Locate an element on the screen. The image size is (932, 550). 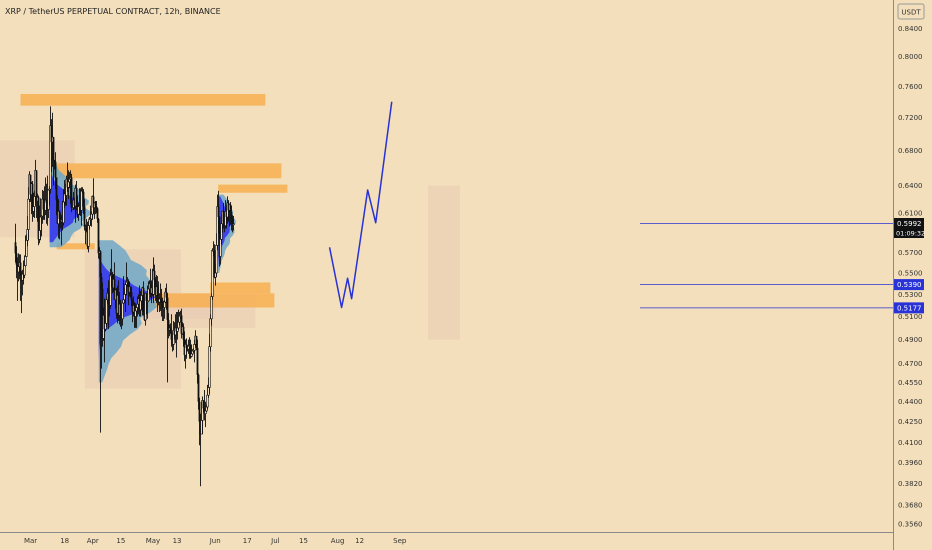
current-price-value: 0.5992 is located at coordinates (909, 224).